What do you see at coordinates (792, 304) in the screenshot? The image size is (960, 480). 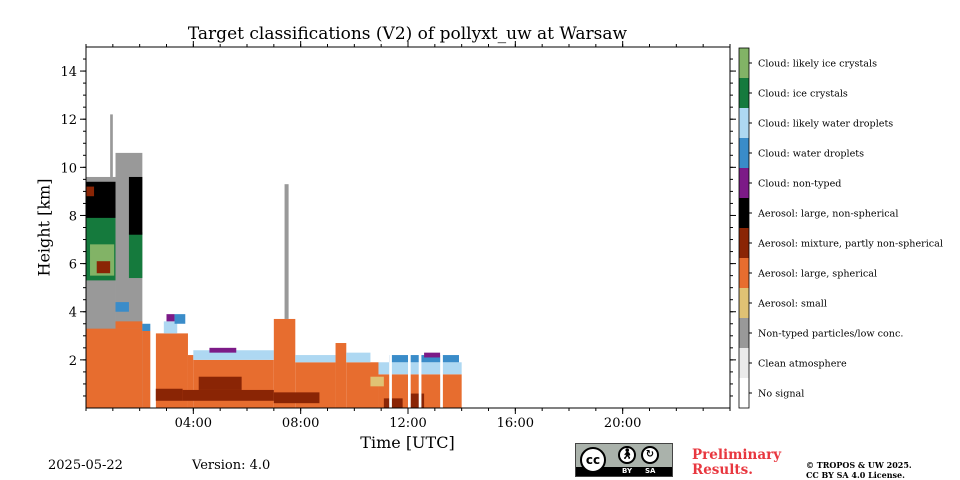 I see `colorbar-label: Aerosol: small` at bounding box center [792, 304].